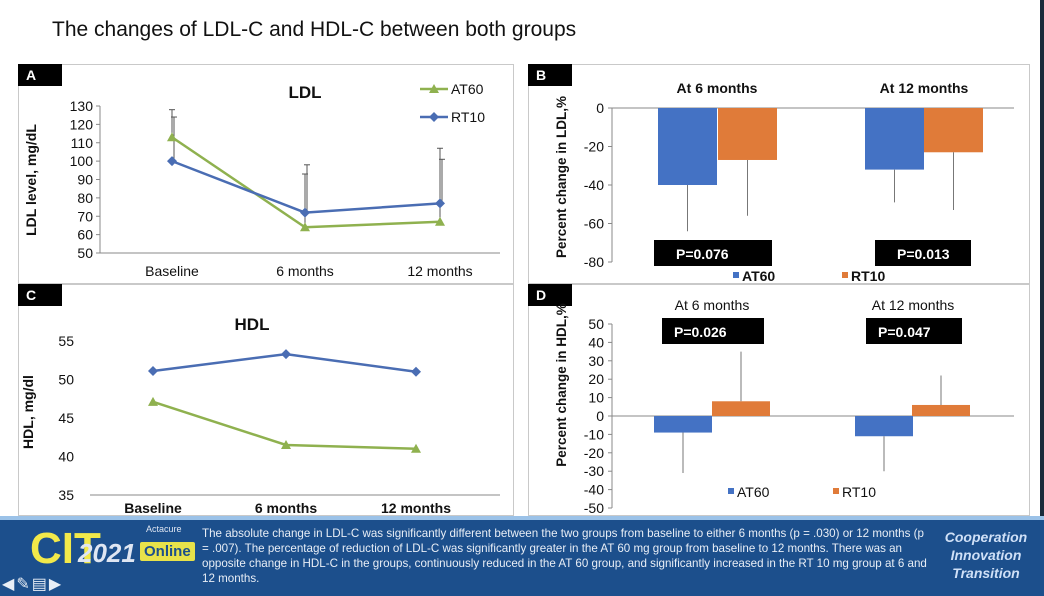 Image resolution: width=1044 pixels, height=596 pixels. Describe the element at coordinates (550, 295) in the screenshot. I see `panel-label-d: D` at that location.